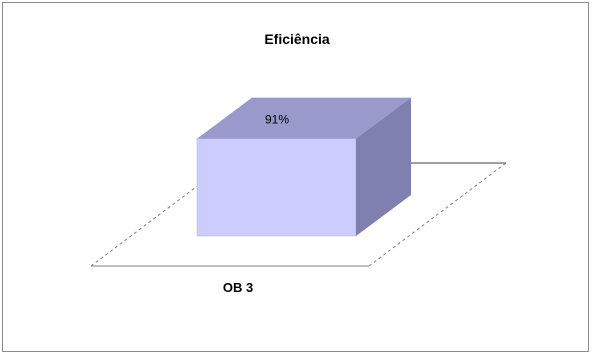 The width and height of the screenshot is (593, 356). What do you see at coordinates (383, 166) in the screenshot?
I see `bar-side-face` at bounding box center [383, 166].